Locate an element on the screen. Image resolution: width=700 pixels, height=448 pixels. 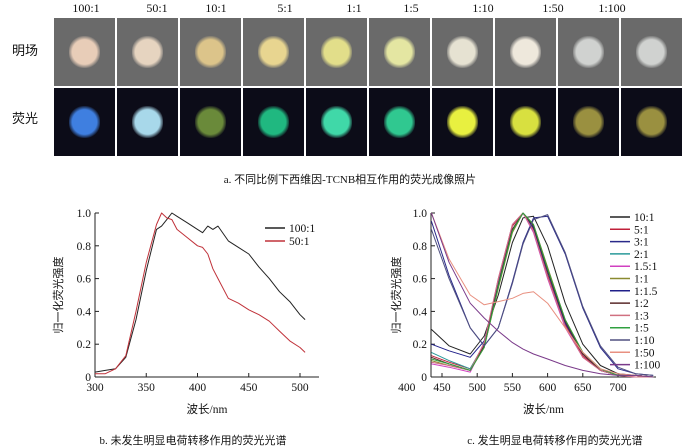
legend-label: 1:10 is located at coordinates (644, 341).